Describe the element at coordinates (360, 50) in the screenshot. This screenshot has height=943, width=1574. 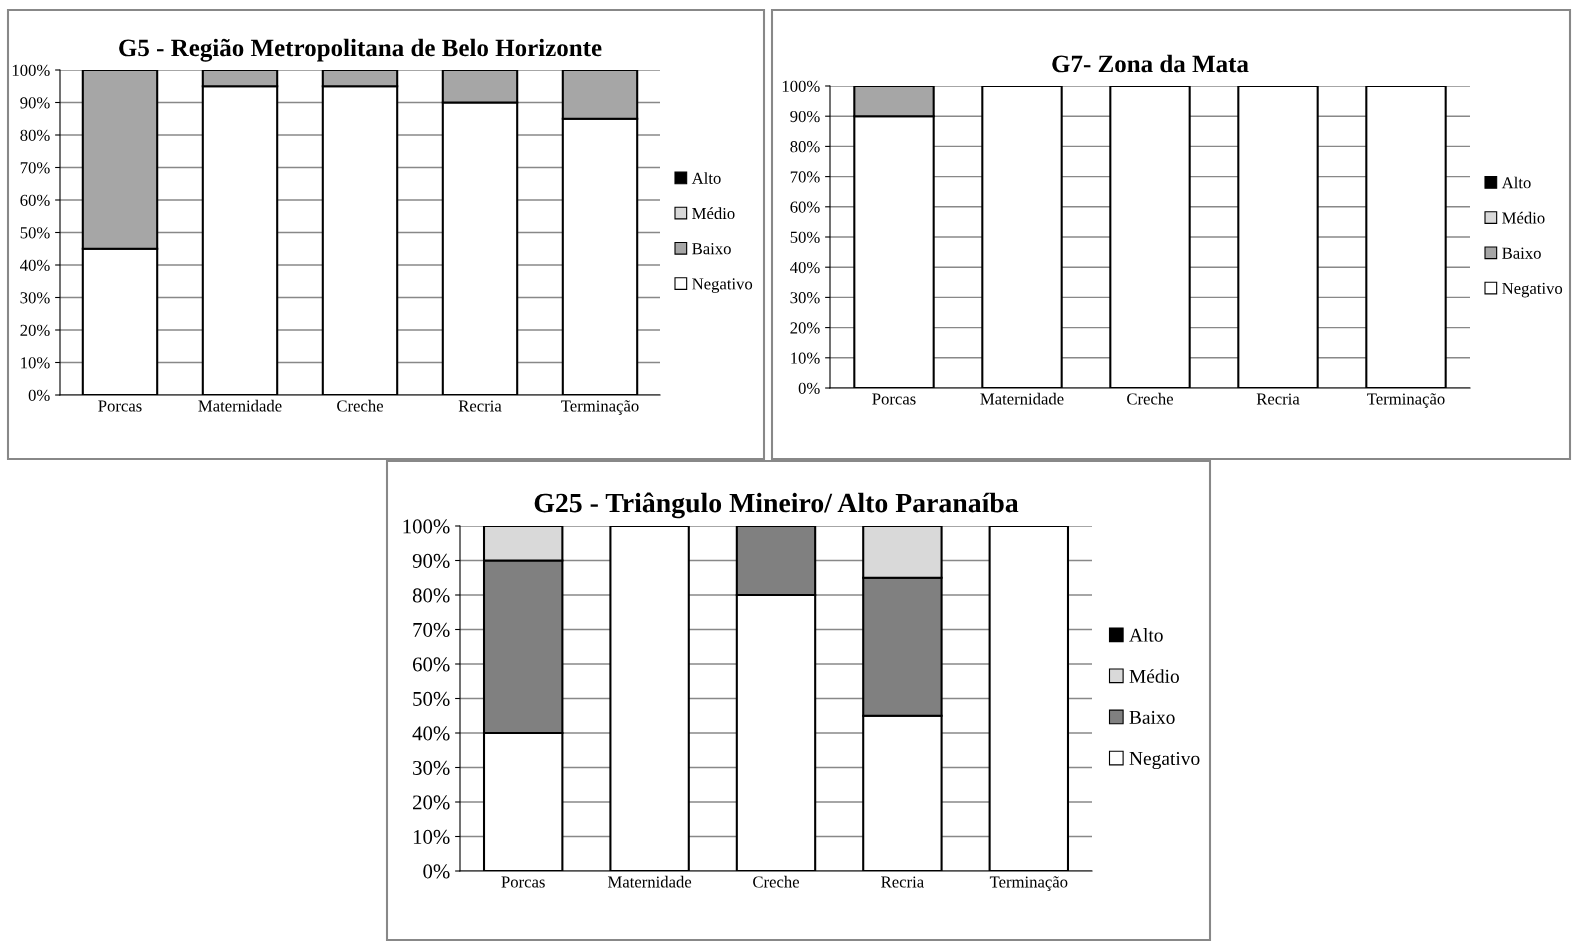
I see `chart-title: G5 - Região Metropolitana de Belo Horizonte` at that location.